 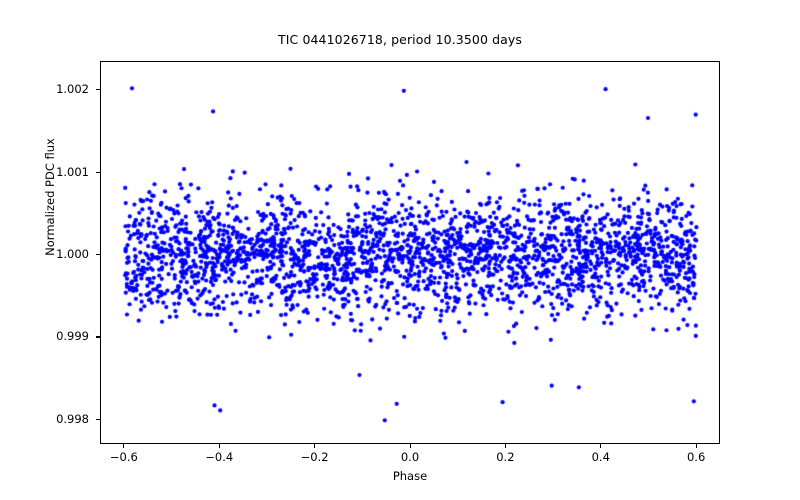 I want to click on y-axis-label: Normalized PDC flux, so click(x=50, y=197).